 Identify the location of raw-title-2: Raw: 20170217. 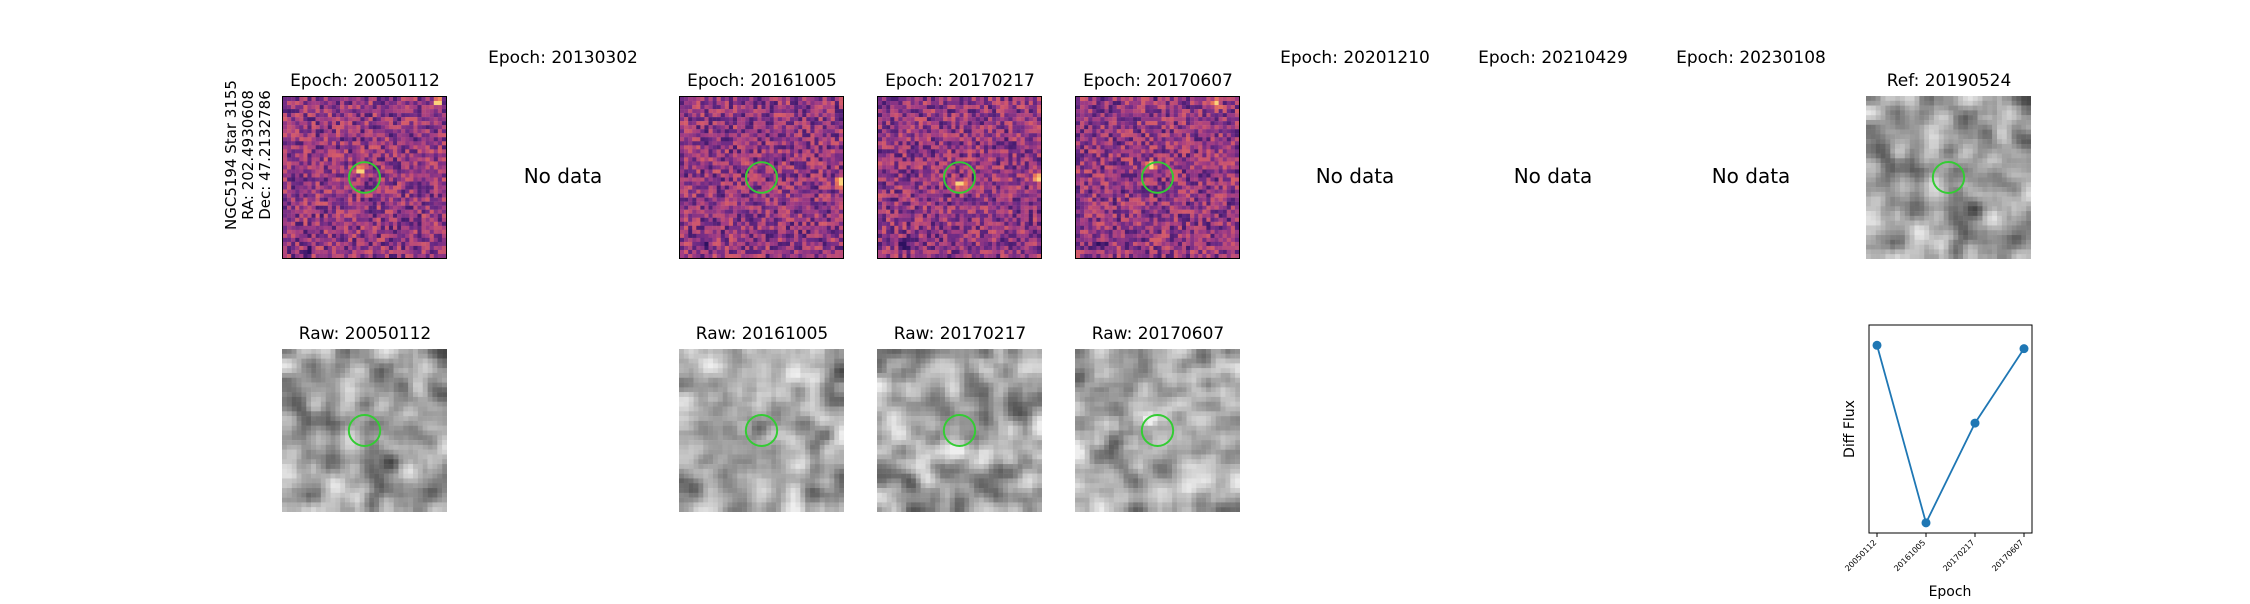
(960, 334).